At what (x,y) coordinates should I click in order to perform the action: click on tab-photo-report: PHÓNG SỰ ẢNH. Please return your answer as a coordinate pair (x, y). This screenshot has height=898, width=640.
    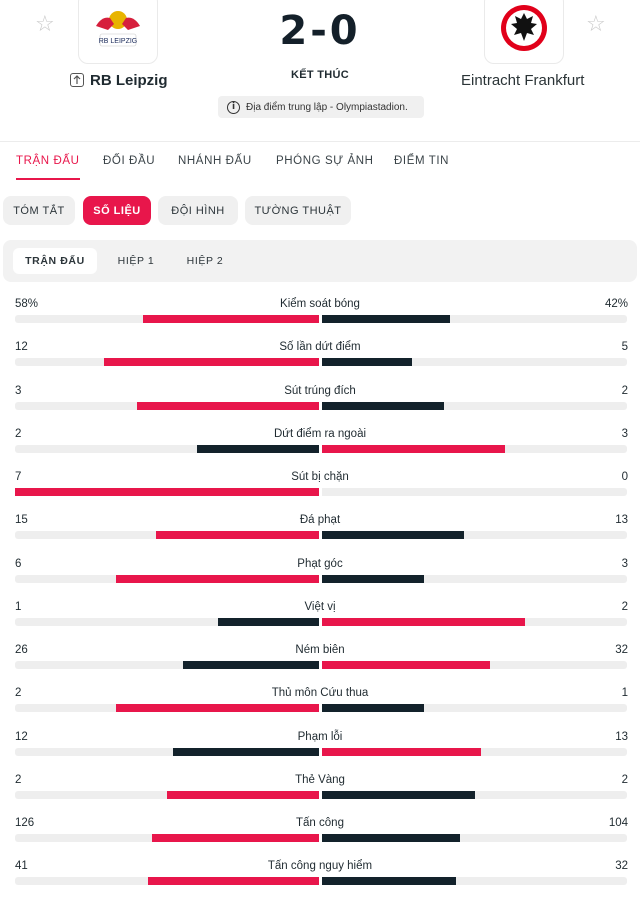
    Looking at the image, I should click on (325, 161).